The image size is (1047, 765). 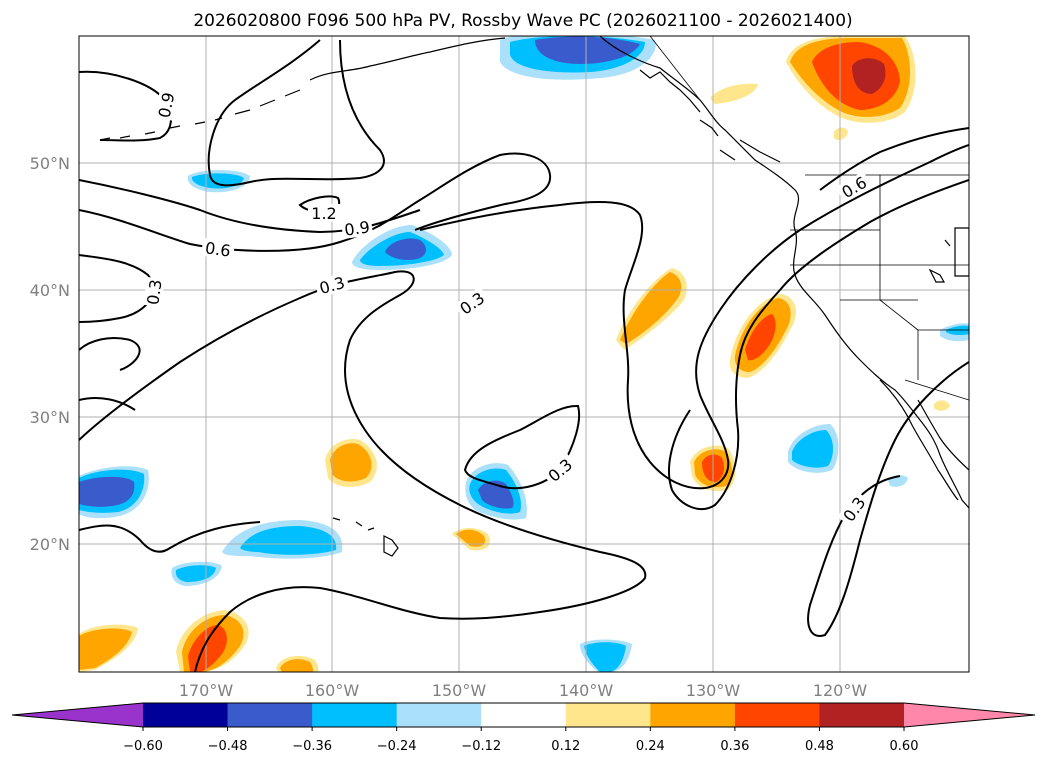 What do you see at coordinates (107, 491) in the screenshot?
I see `neg-blob-west-edge-dark` at bounding box center [107, 491].